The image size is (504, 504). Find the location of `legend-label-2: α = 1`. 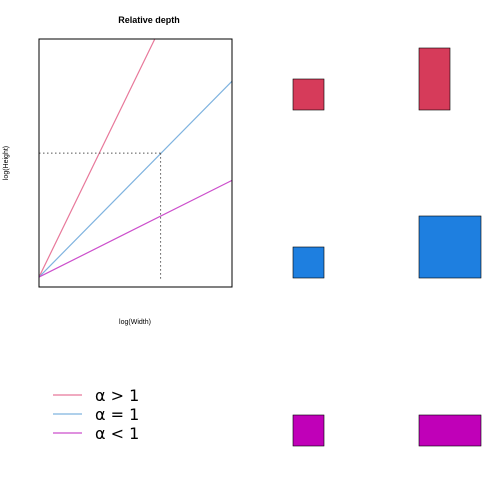

legend-label-2: α = 1 is located at coordinates (117, 414).